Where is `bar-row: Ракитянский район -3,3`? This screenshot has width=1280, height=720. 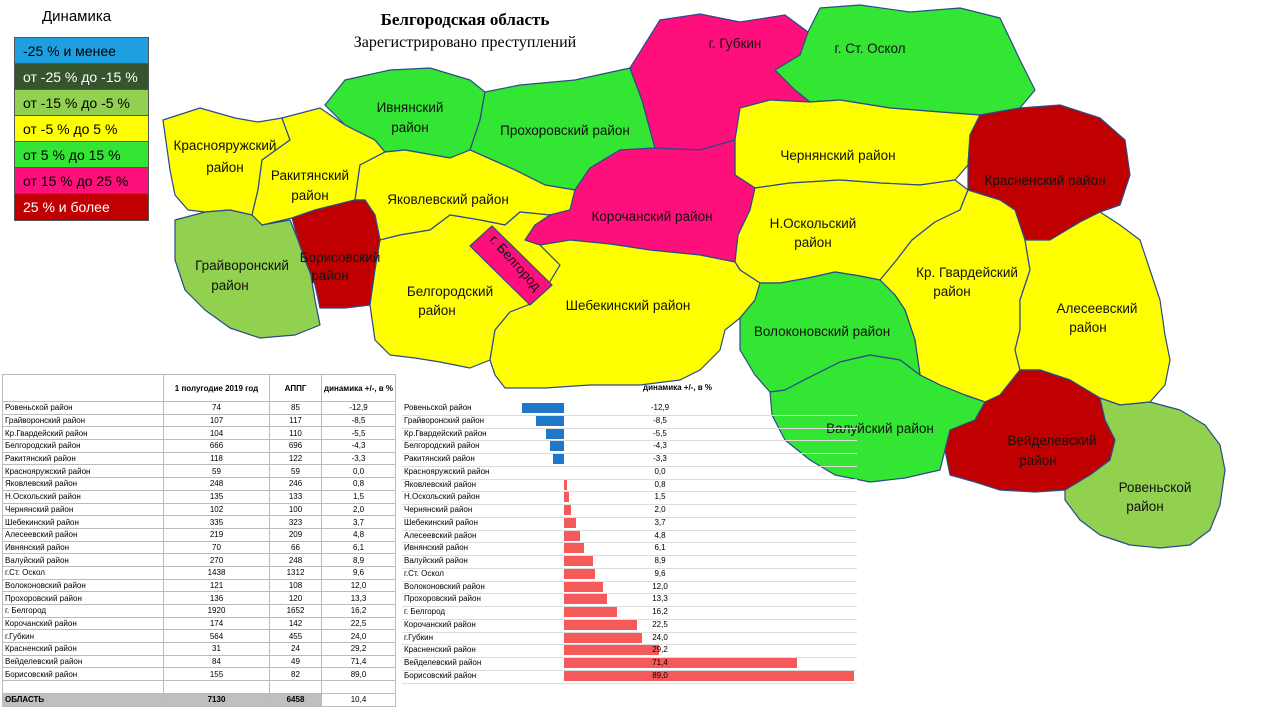
bar-row: Ракитянский район -3,3 is located at coordinates (629, 460).